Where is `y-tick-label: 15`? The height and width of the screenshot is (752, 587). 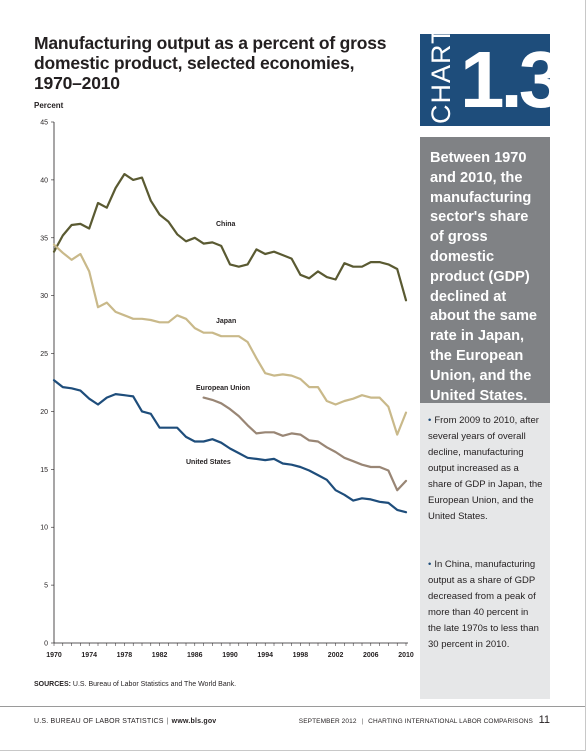
y-tick-label: 15 is located at coordinates (44, 470).